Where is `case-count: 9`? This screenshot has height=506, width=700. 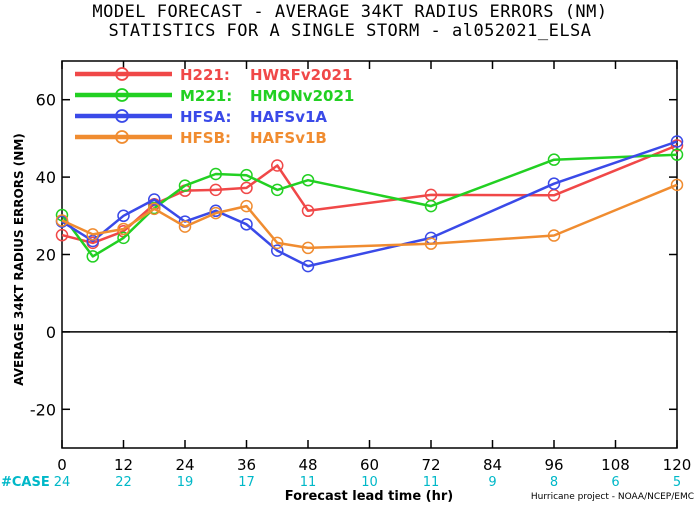
case-count: 9 is located at coordinates (492, 482).